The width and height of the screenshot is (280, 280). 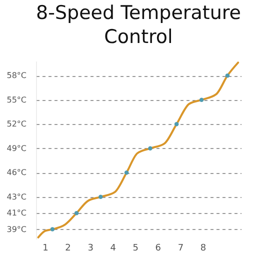 I want to click on x-tick-label: 5, so click(x=135, y=249).